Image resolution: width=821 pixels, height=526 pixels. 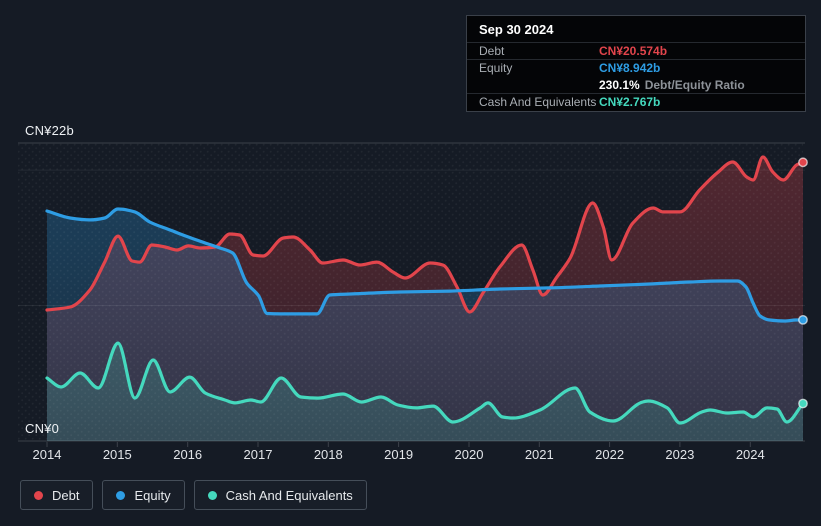 I want to click on tooltip-cash-label: Cash And Equivalents, so click(x=538, y=102).